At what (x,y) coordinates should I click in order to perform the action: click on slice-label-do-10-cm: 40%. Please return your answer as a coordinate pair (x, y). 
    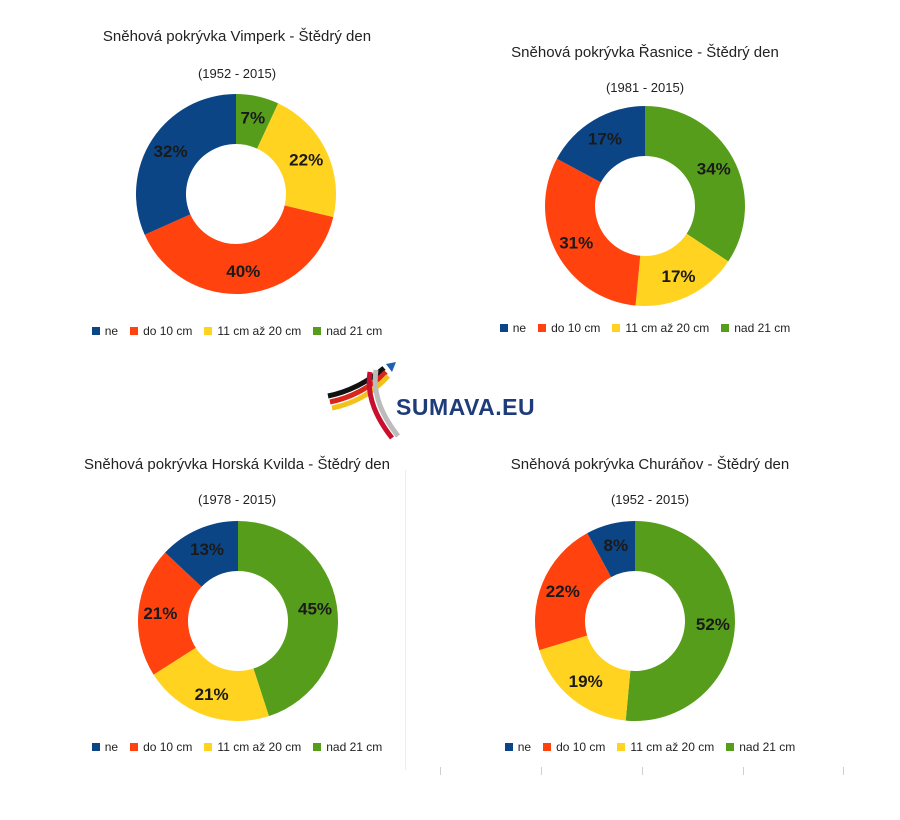
    Looking at the image, I should click on (243, 271).